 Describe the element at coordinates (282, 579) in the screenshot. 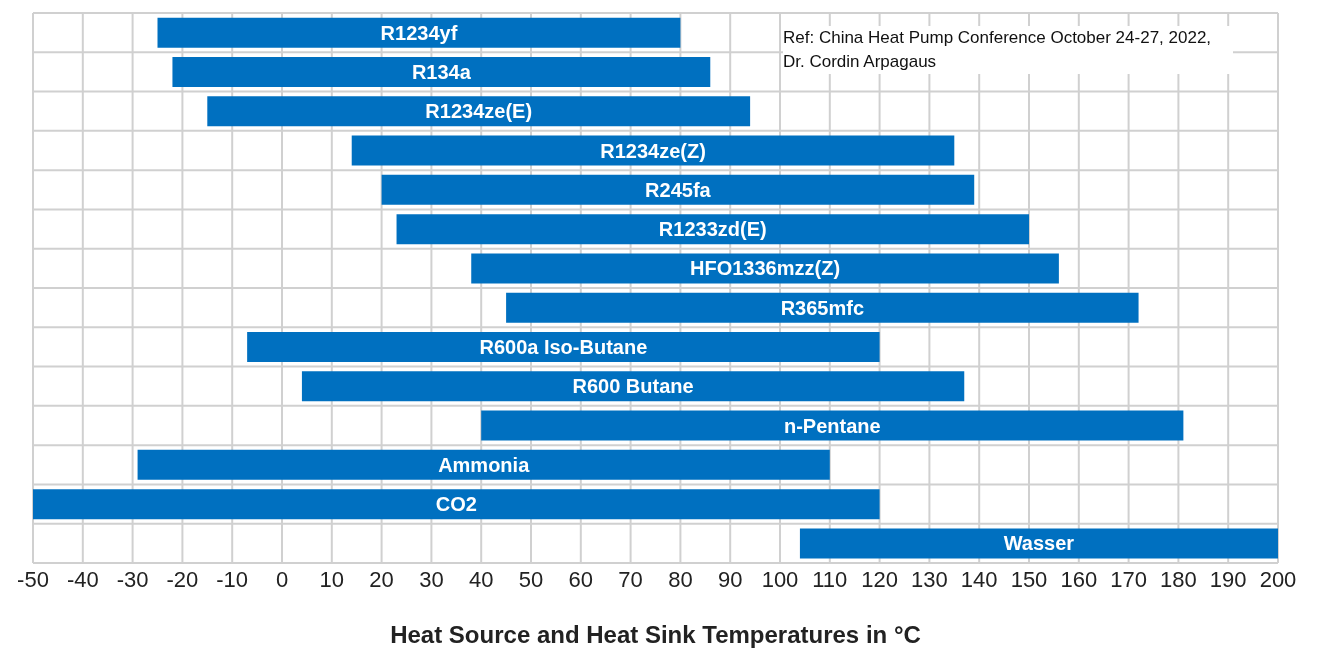

I see `x-tick-label: 0` at that location.